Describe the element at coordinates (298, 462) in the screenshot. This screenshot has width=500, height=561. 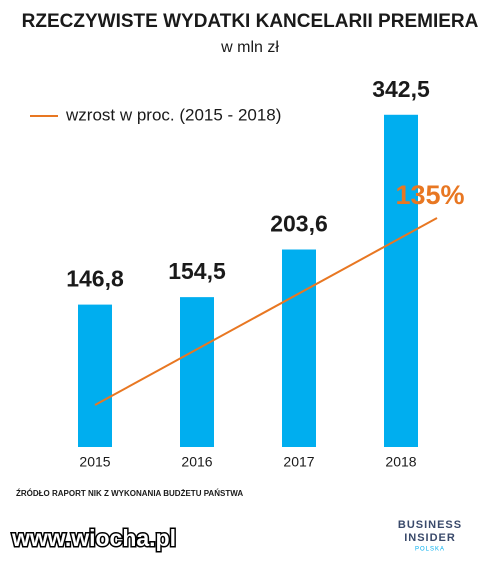
I see `x-tick-label: 2017` at that location.